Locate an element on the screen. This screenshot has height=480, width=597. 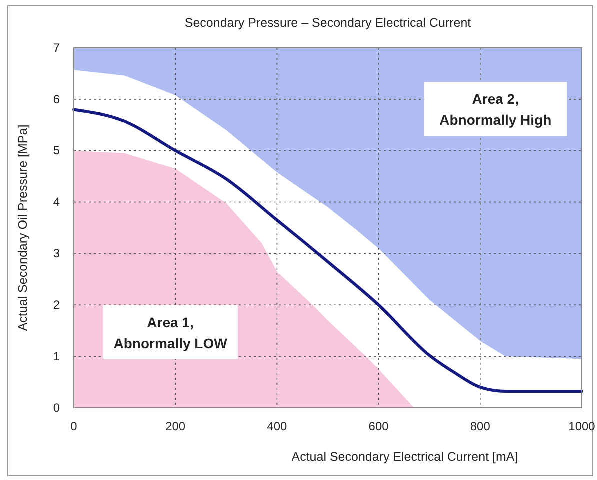
y-axis-title: Actual Secondary Oil Pressure [MPa] is located at coordinates (23, 228).